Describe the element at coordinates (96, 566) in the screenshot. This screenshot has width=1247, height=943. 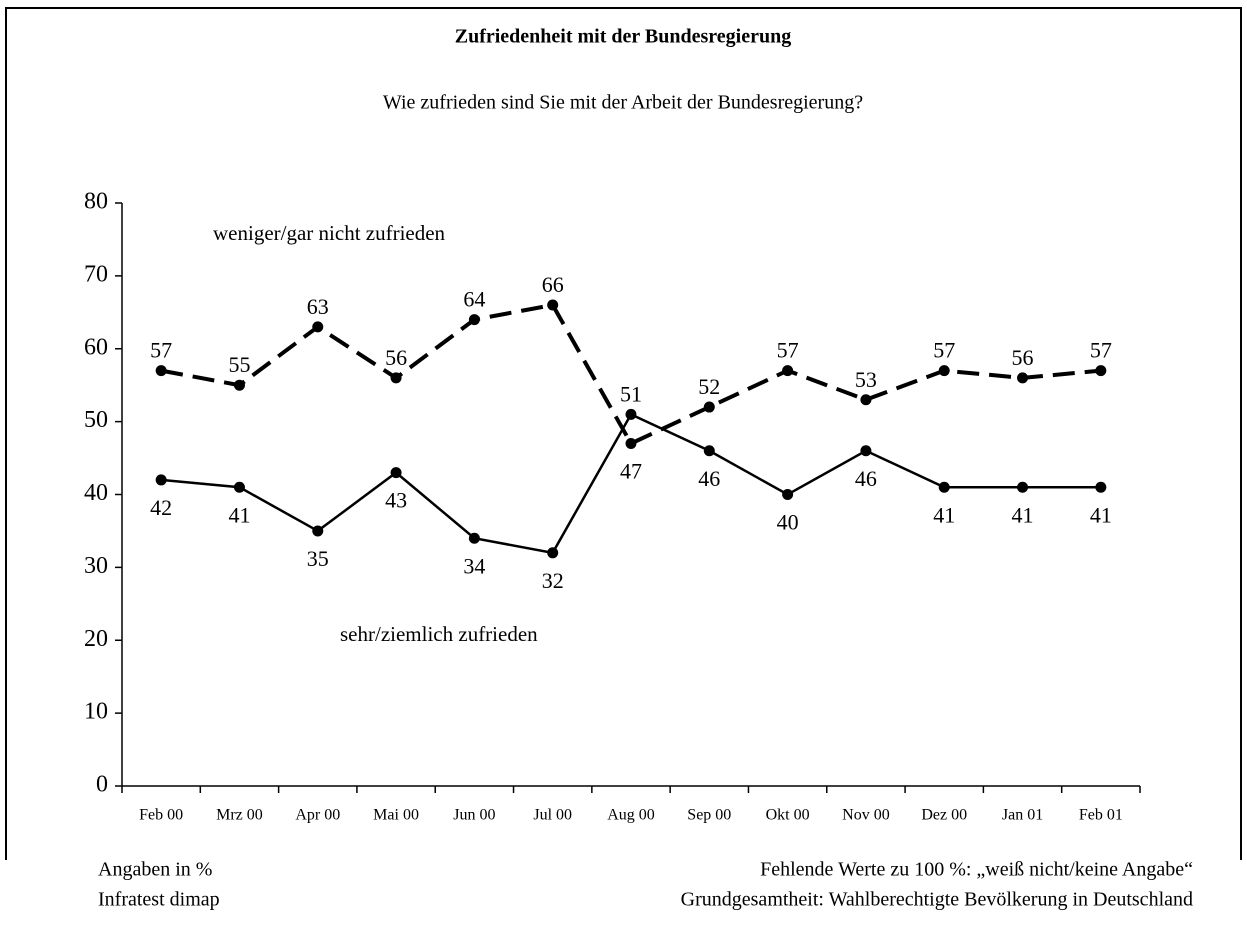
I see `y-tick-label: 30` at that location.